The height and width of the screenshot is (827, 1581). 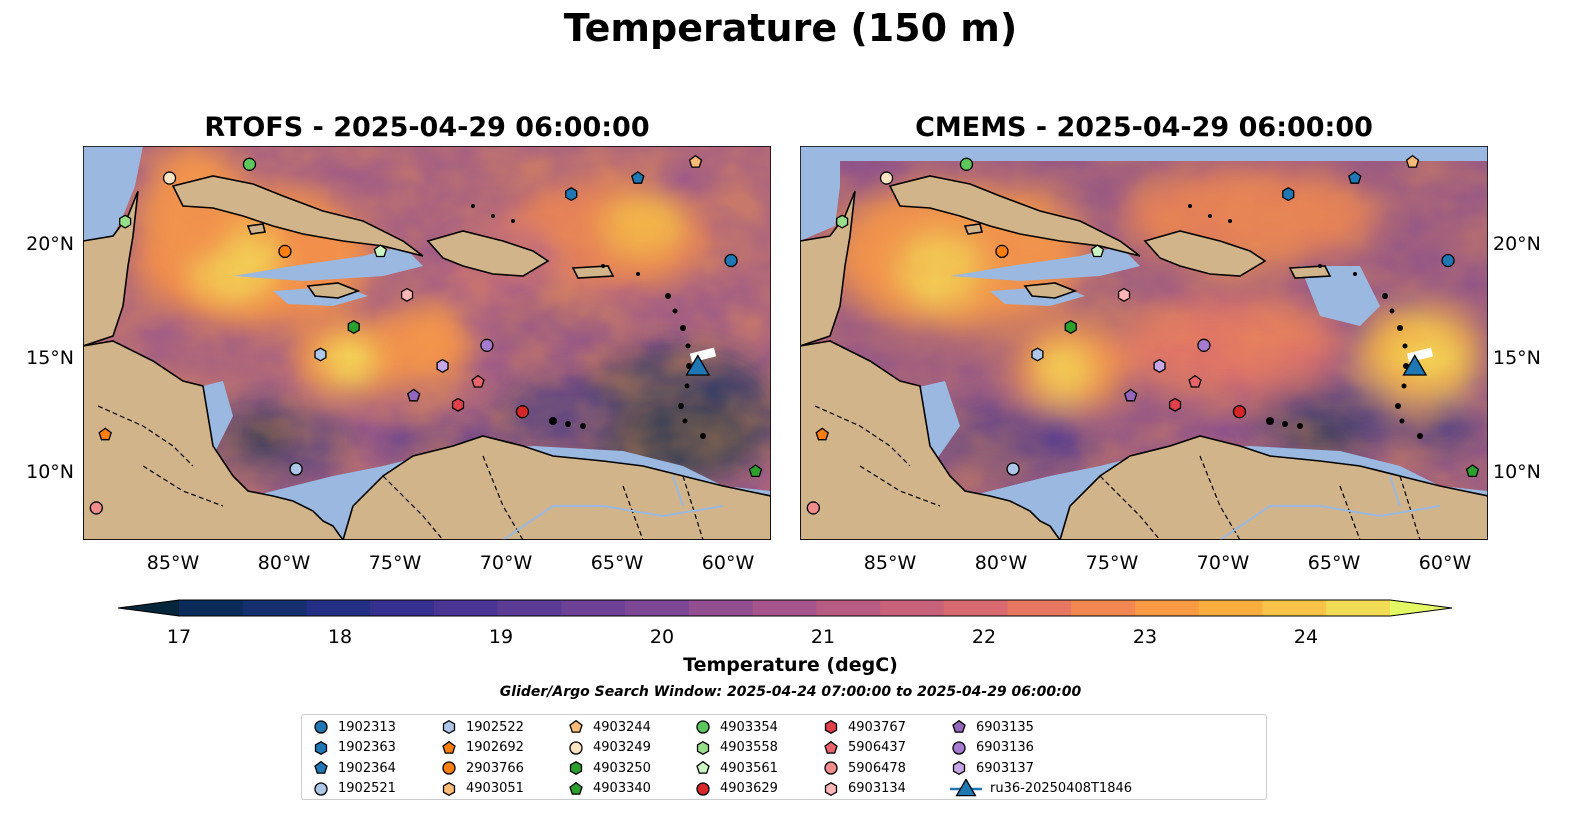 I want to click on legend-label: 4903249, so click(x=622, y=747).